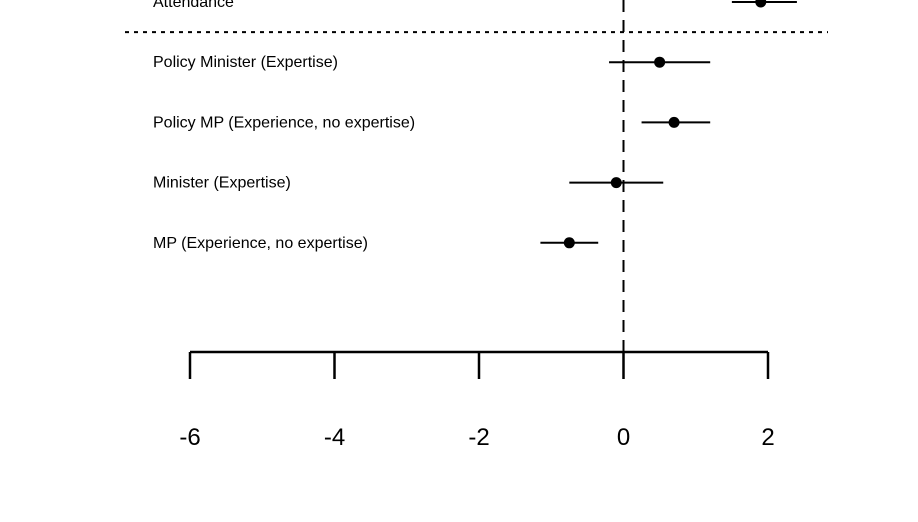  Describe the element at coordinates (478, 437) in the screenshot. I see `x-tick-label: -2` at that location.